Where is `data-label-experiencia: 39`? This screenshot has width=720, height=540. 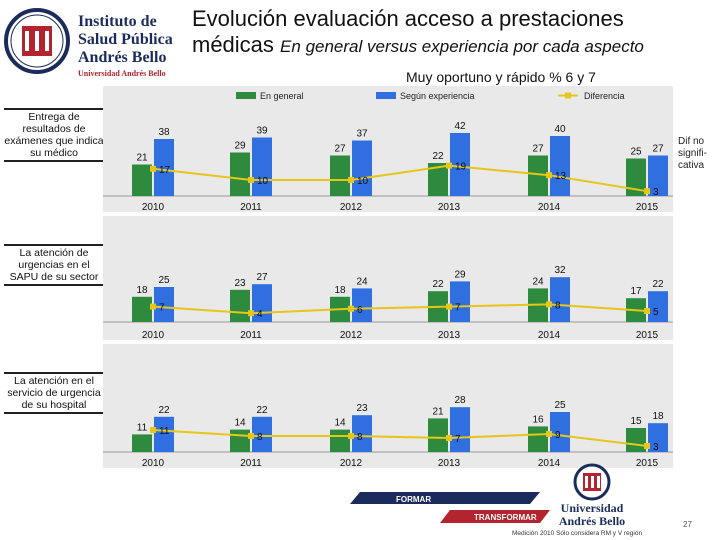 data-label-experiencia: 39 is located at coordinates (262, 131).